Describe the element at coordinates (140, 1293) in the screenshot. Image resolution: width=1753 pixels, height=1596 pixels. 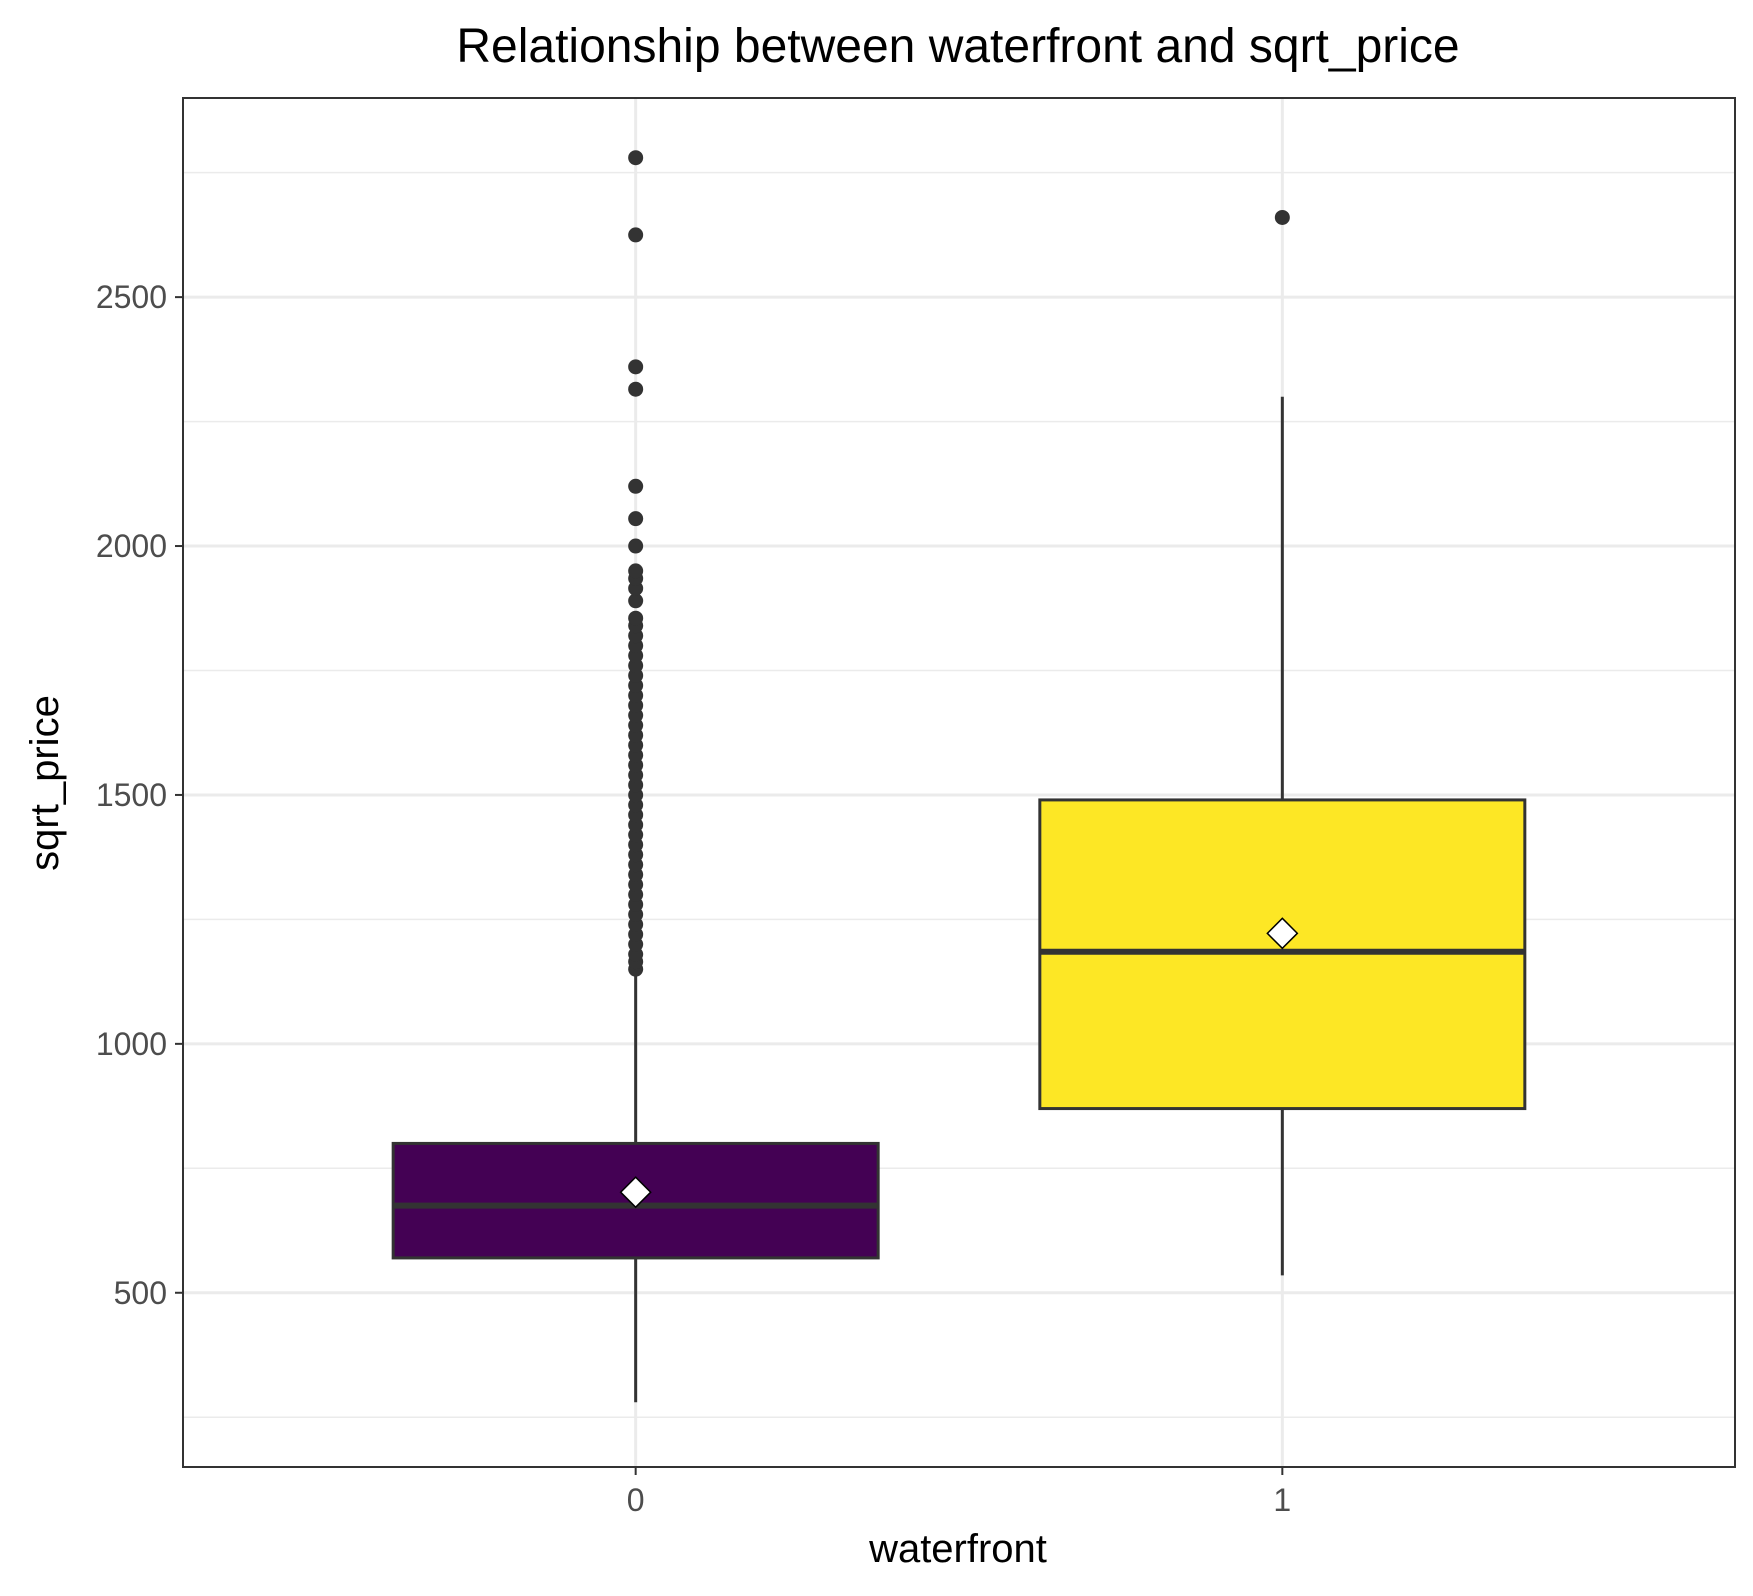
I see `y-tick-label: 500` at that location.